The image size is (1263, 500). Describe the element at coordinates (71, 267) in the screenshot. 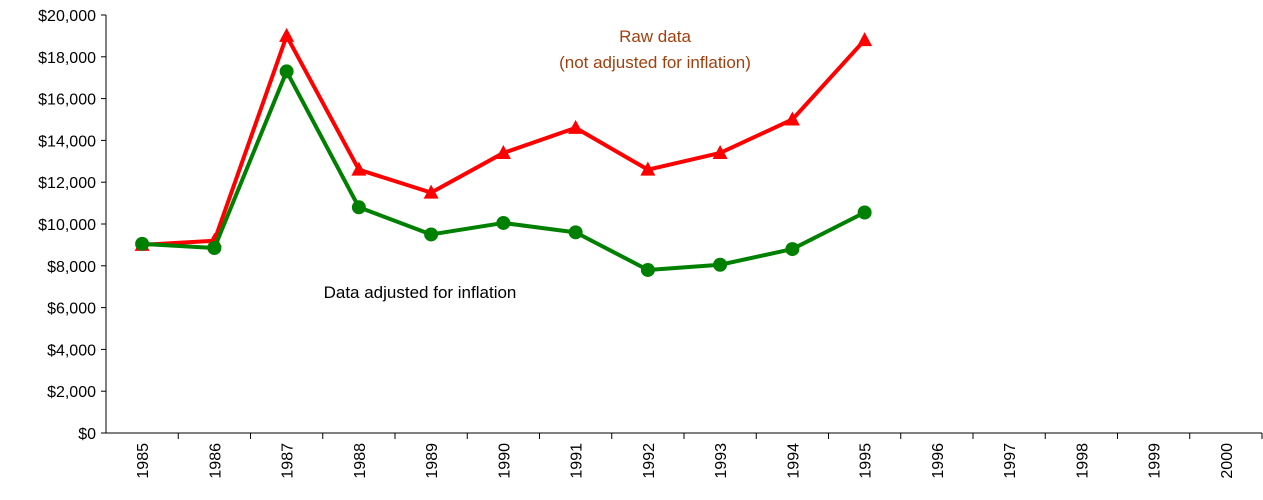

I see `y-tick-label: $8,000` at that location.